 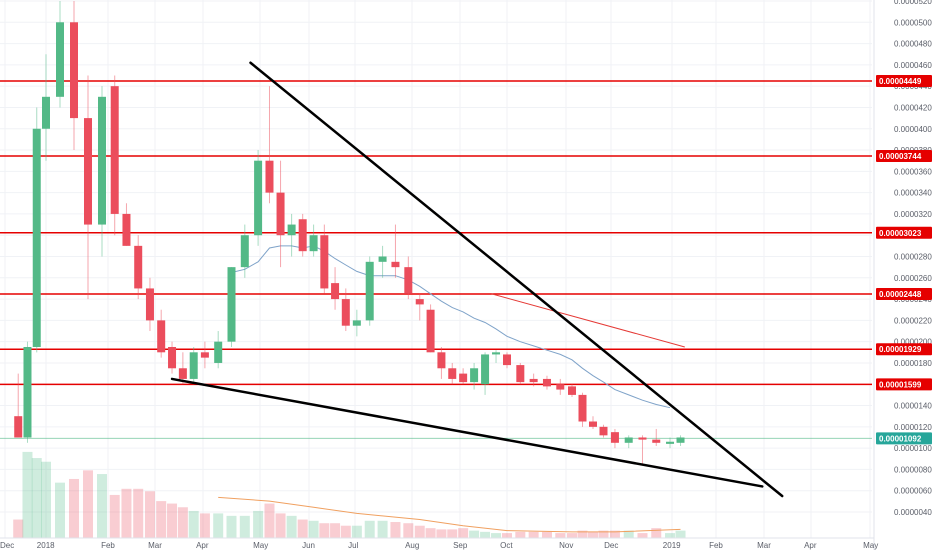 I want to click on current-price-tag-label: 0.00001092, so click(x=900, y=438).